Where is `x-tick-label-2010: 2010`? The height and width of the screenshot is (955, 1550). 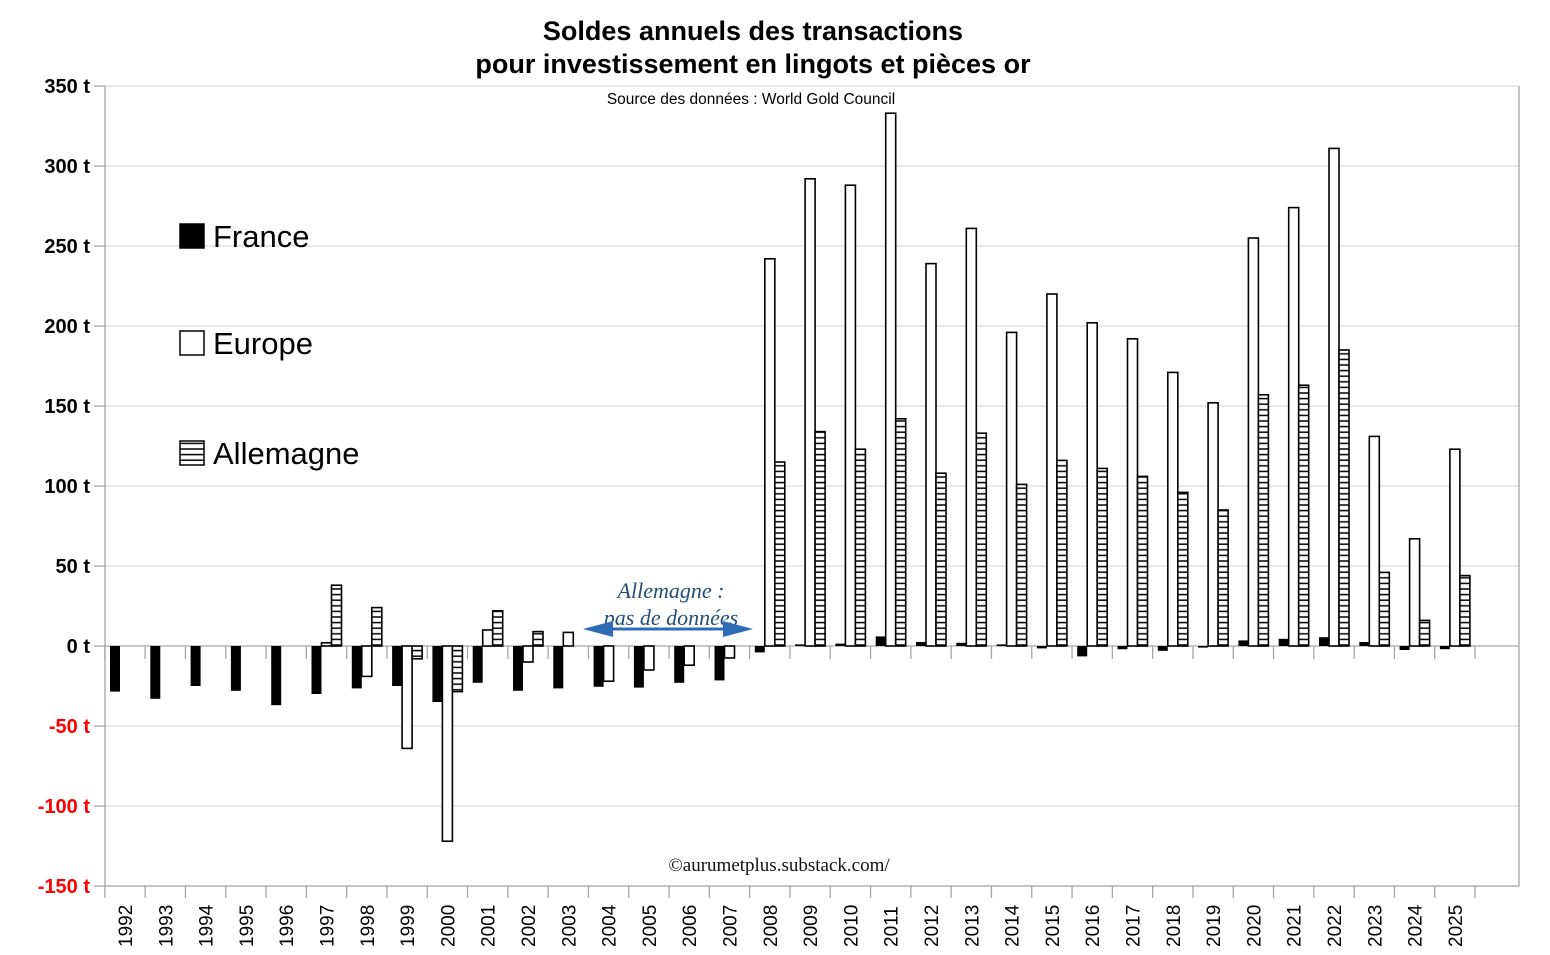 x-tick-label-2010: 2010 is located at coordinates (851, 926).